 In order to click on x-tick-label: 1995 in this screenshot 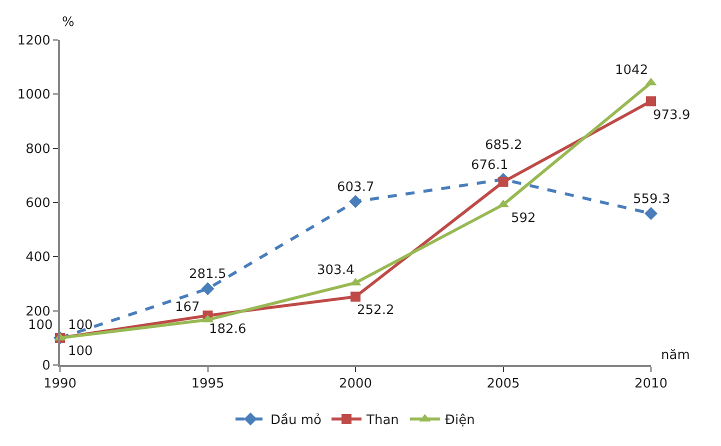, I will do `click(207, 384)`.